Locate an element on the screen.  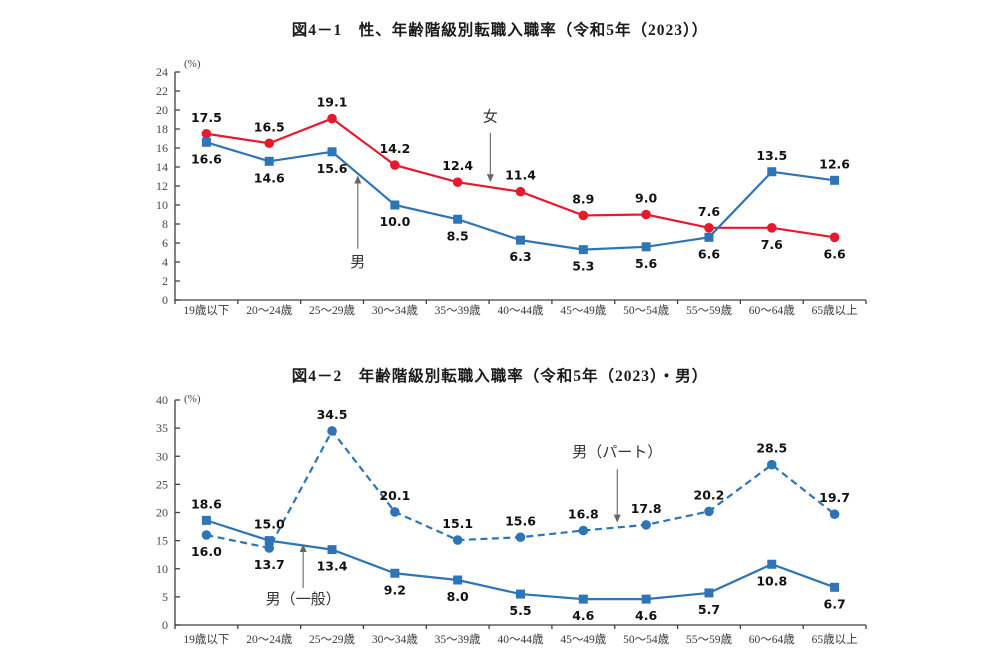
svg-text: 55～59歳 is located at coordinates (709, 639).